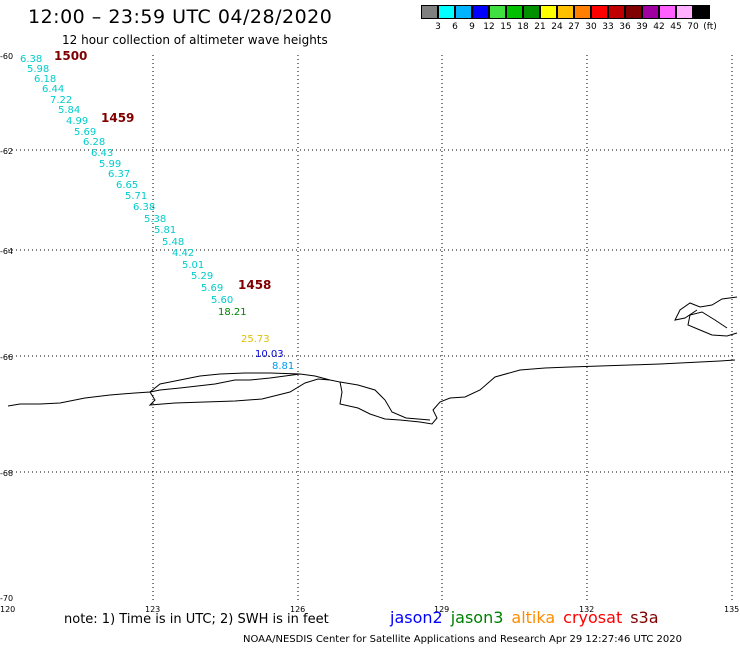 This screenshot has width=740, height=650. What do you see at coordinates (477, 617) in the screenshot?
I see `satellite-jason3: jason3` at bounding box center [477, 617].